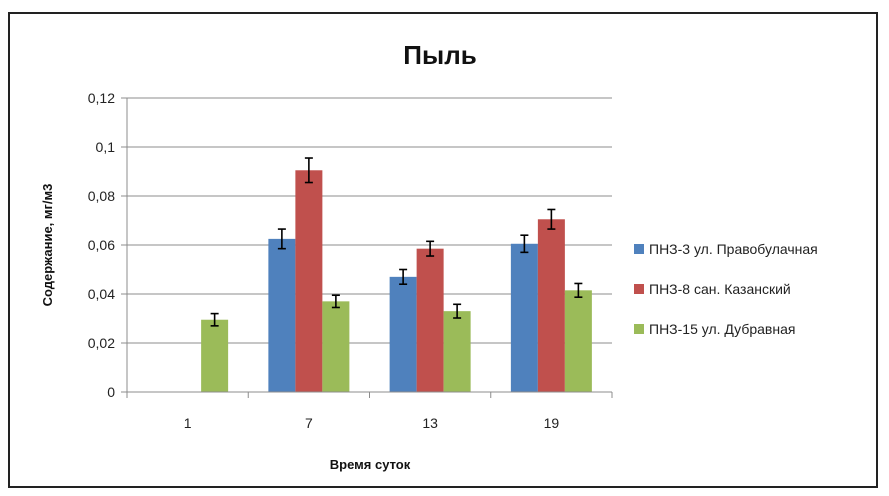 The image size is (889, 496). I want to click on y-tick-label: 0,04, so click(101, 294).